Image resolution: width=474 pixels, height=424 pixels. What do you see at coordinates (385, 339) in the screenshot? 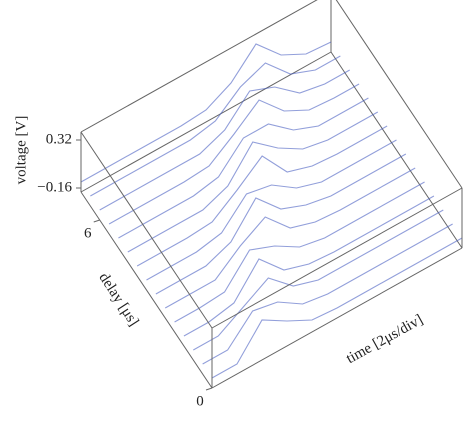
I see `x-axis-label: time [2μs/div]` at bounding box center [385, 339].